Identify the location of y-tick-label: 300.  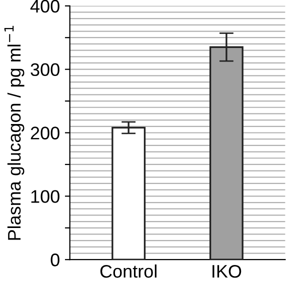
(45, 69).